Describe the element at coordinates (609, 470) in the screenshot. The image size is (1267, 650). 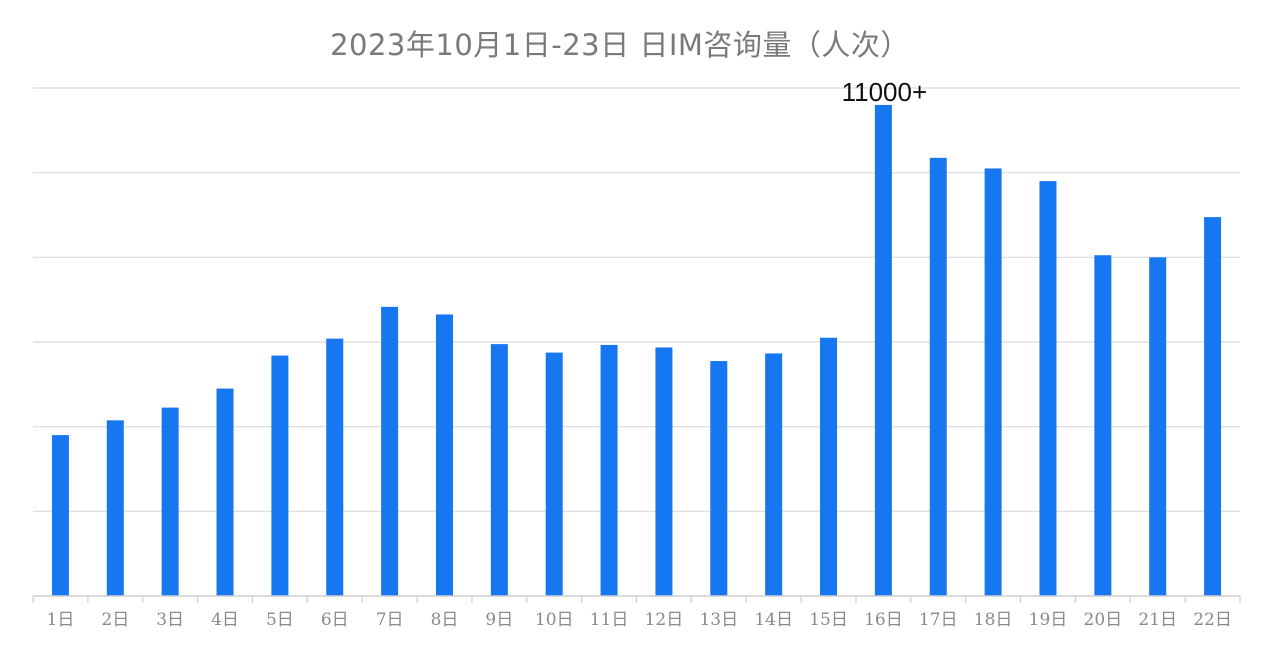
I see `bar-11日` at that location.